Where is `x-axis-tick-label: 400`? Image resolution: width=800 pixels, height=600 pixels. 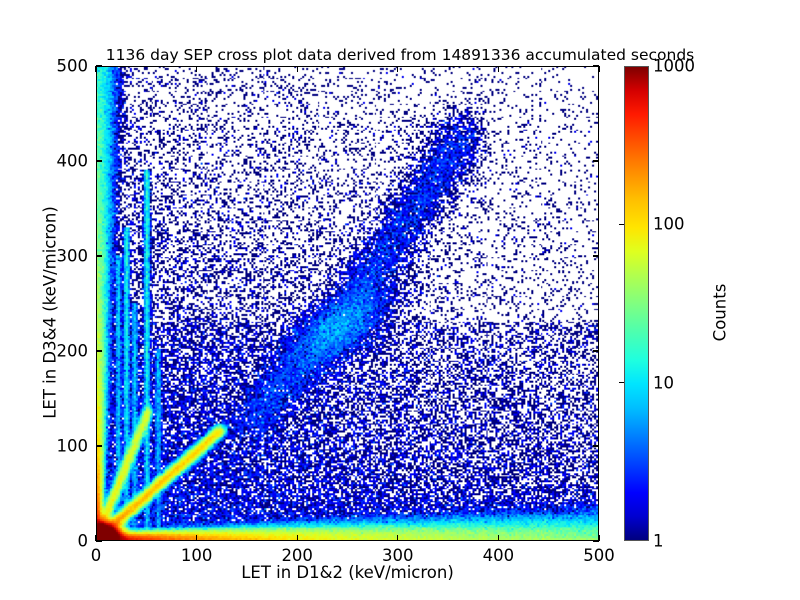 x-axis-tick-label: 400 is located at coordinates (498, 555).